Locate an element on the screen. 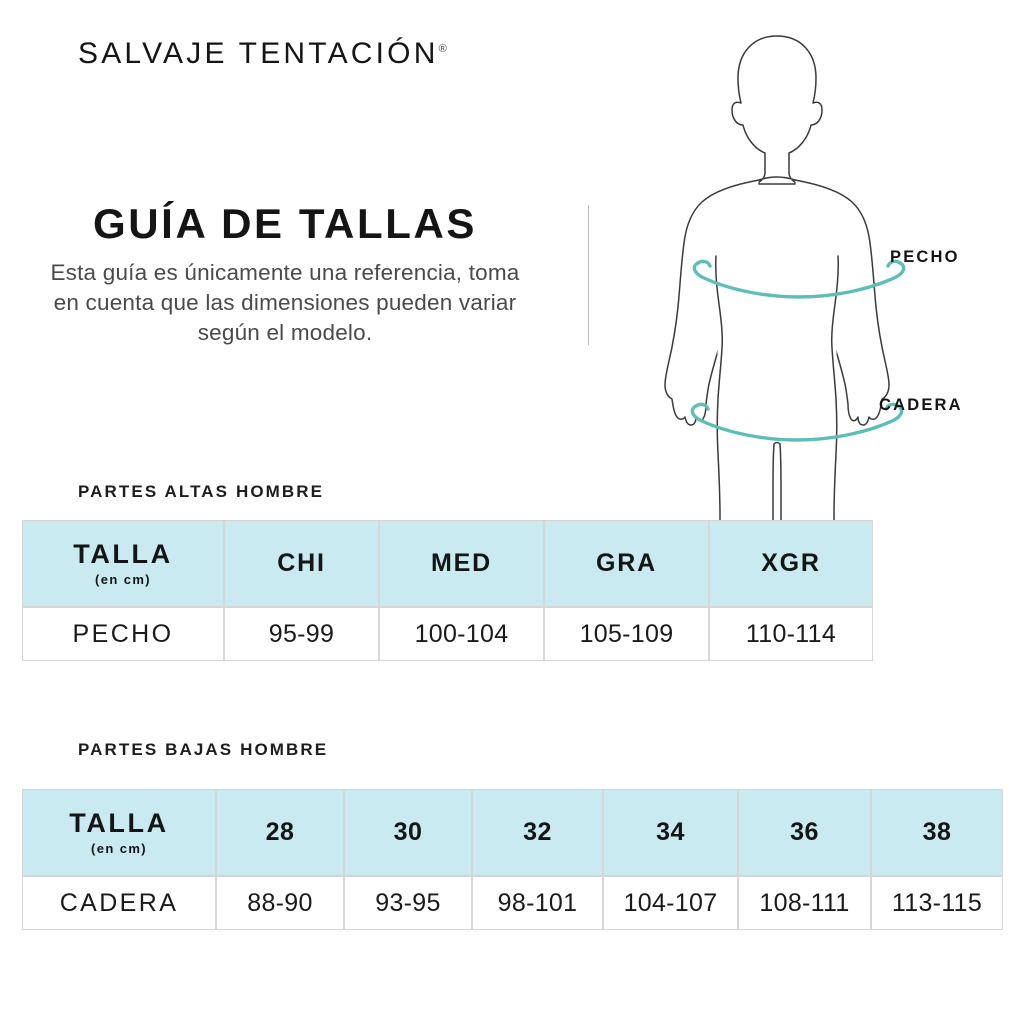 This screenshot has height=1024, width=1024. size-label: XGR is located at coordinates (791, 563).